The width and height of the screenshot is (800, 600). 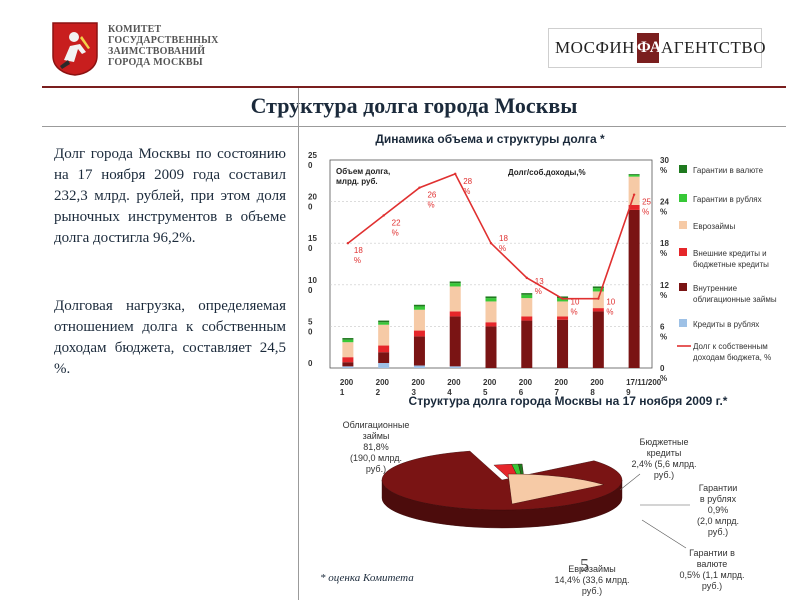 I want to click on legend-label: Гарантии в рублях, so click(x=727, y=199).